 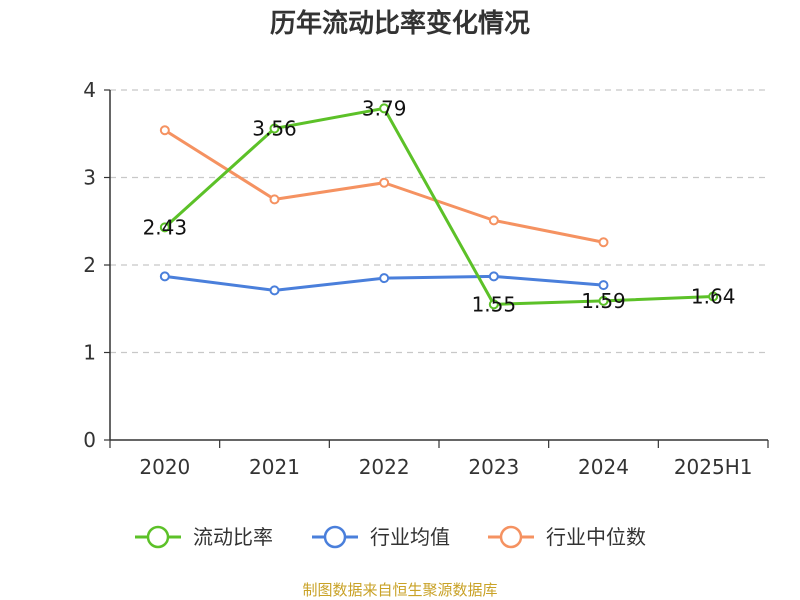 I want to click on data-label: 3.56, so click(x=274, y=129).